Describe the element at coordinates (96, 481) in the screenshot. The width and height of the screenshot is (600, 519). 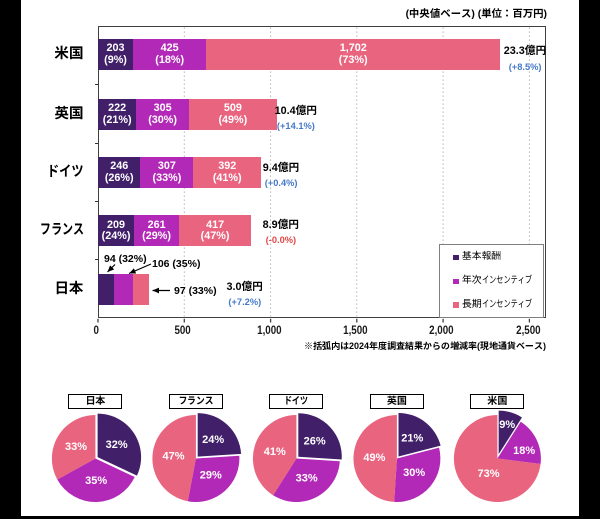
I see `svg-text: 35%` at that location.